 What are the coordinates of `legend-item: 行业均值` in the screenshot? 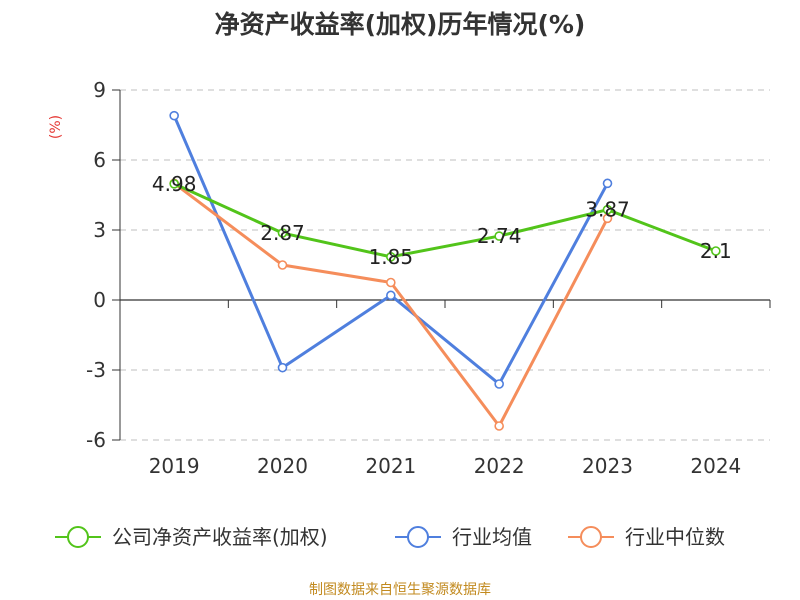 It's located at (463, 537).